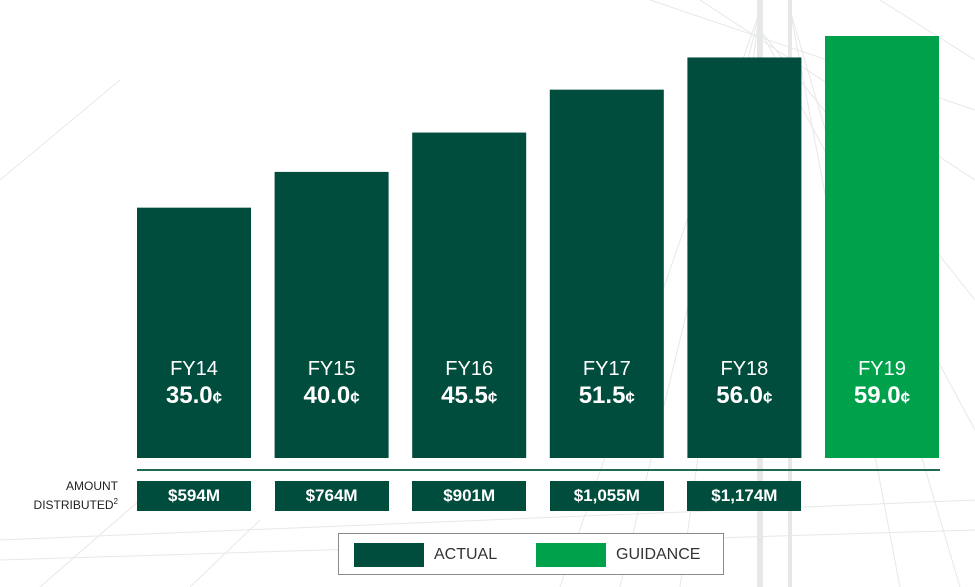 The width and height of the screenshot is (975, 587). Describe the element at coordinates (331, 369) in the screenshot. I see `category-label: FY15` at that location.